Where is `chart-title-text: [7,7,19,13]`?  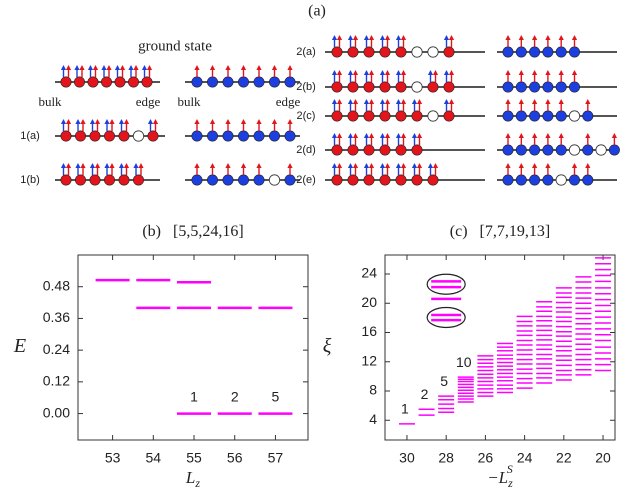
chart-title-text: [7,7,19,13] is located at coordinates (515, 231).